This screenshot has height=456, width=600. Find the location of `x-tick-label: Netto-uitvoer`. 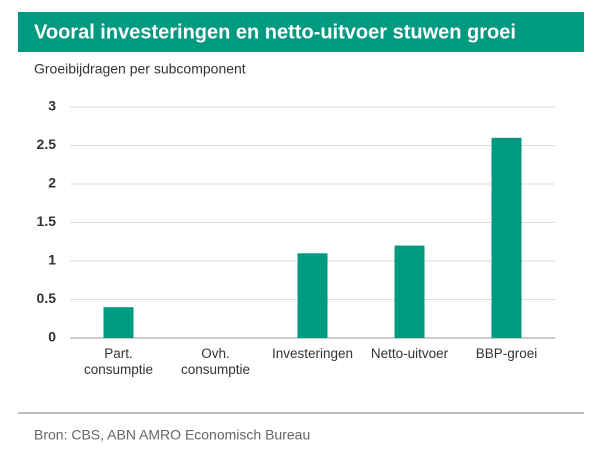

x-tick-label: Netto-uitvoer is located at coordinates (409, 353).